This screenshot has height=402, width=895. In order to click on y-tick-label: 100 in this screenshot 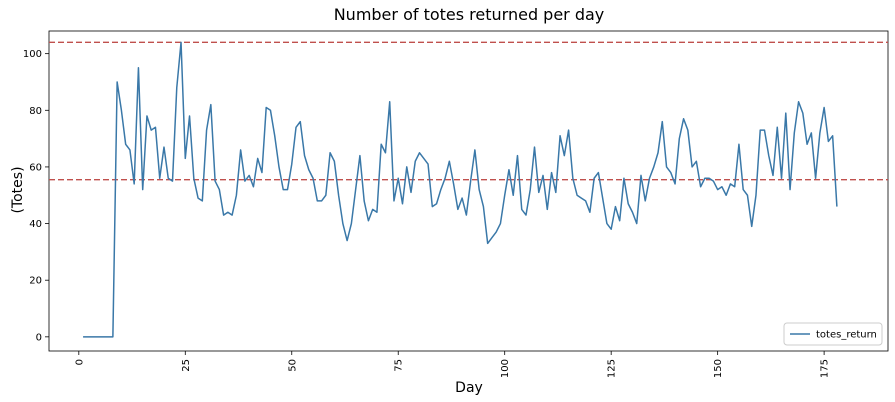, I will do `click(32, 54)`.